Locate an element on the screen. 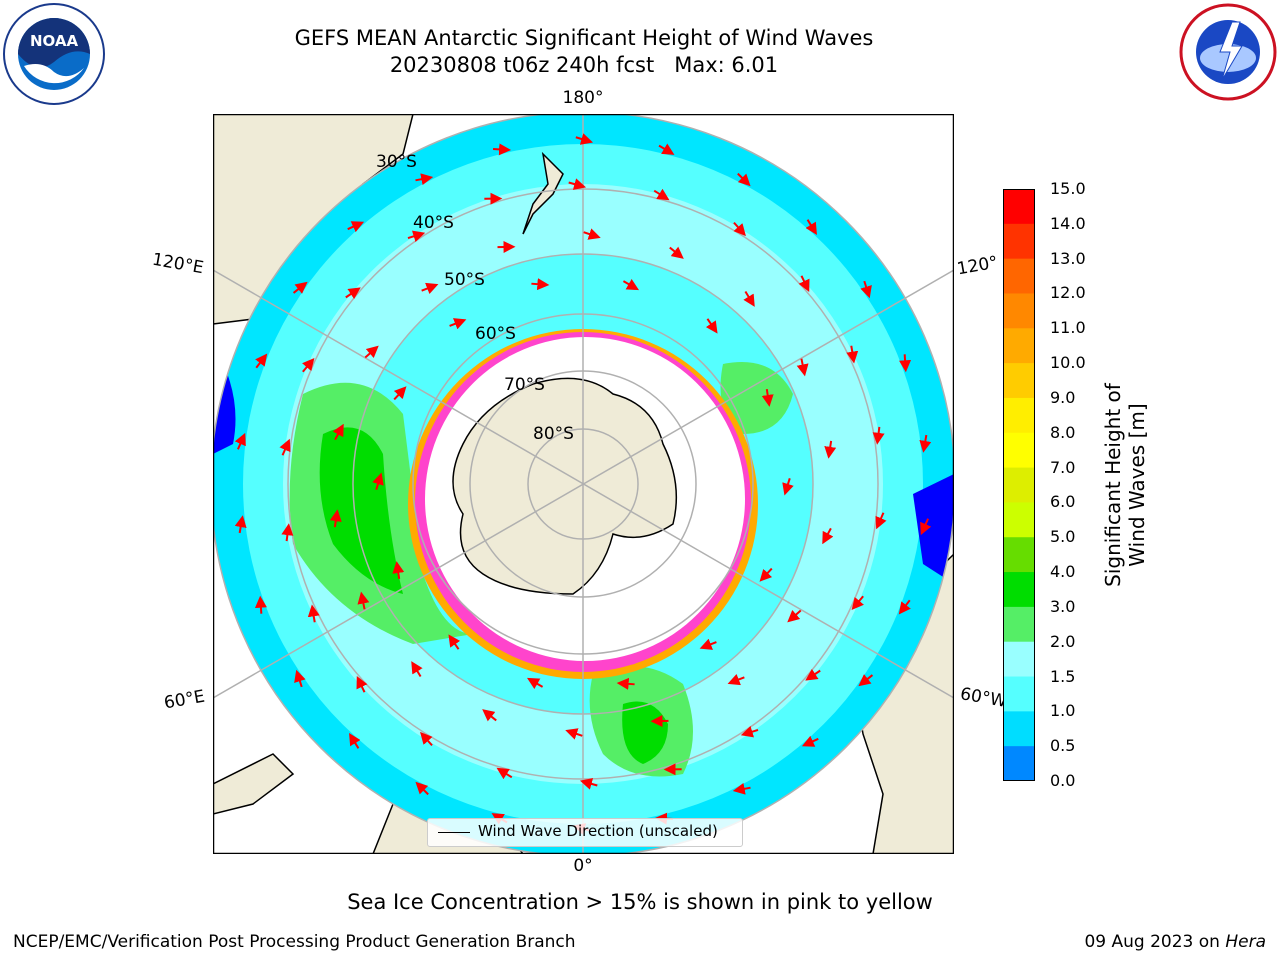  label-0: 0° is located at coordinates (583, 866).